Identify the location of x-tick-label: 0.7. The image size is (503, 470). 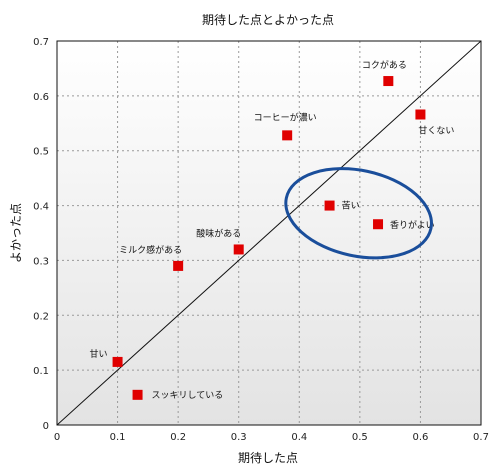
(481, 437).